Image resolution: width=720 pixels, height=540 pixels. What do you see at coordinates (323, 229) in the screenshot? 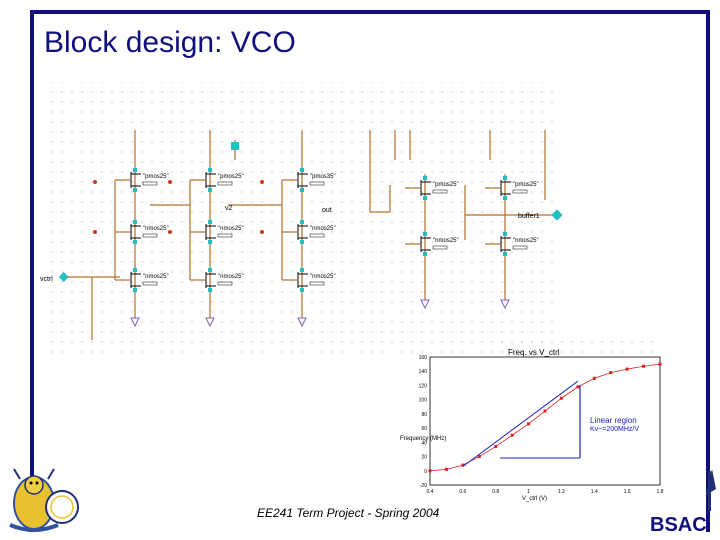
I see `nmos-stage3a-label: "nmos25"` at bounding box center [323, 229].